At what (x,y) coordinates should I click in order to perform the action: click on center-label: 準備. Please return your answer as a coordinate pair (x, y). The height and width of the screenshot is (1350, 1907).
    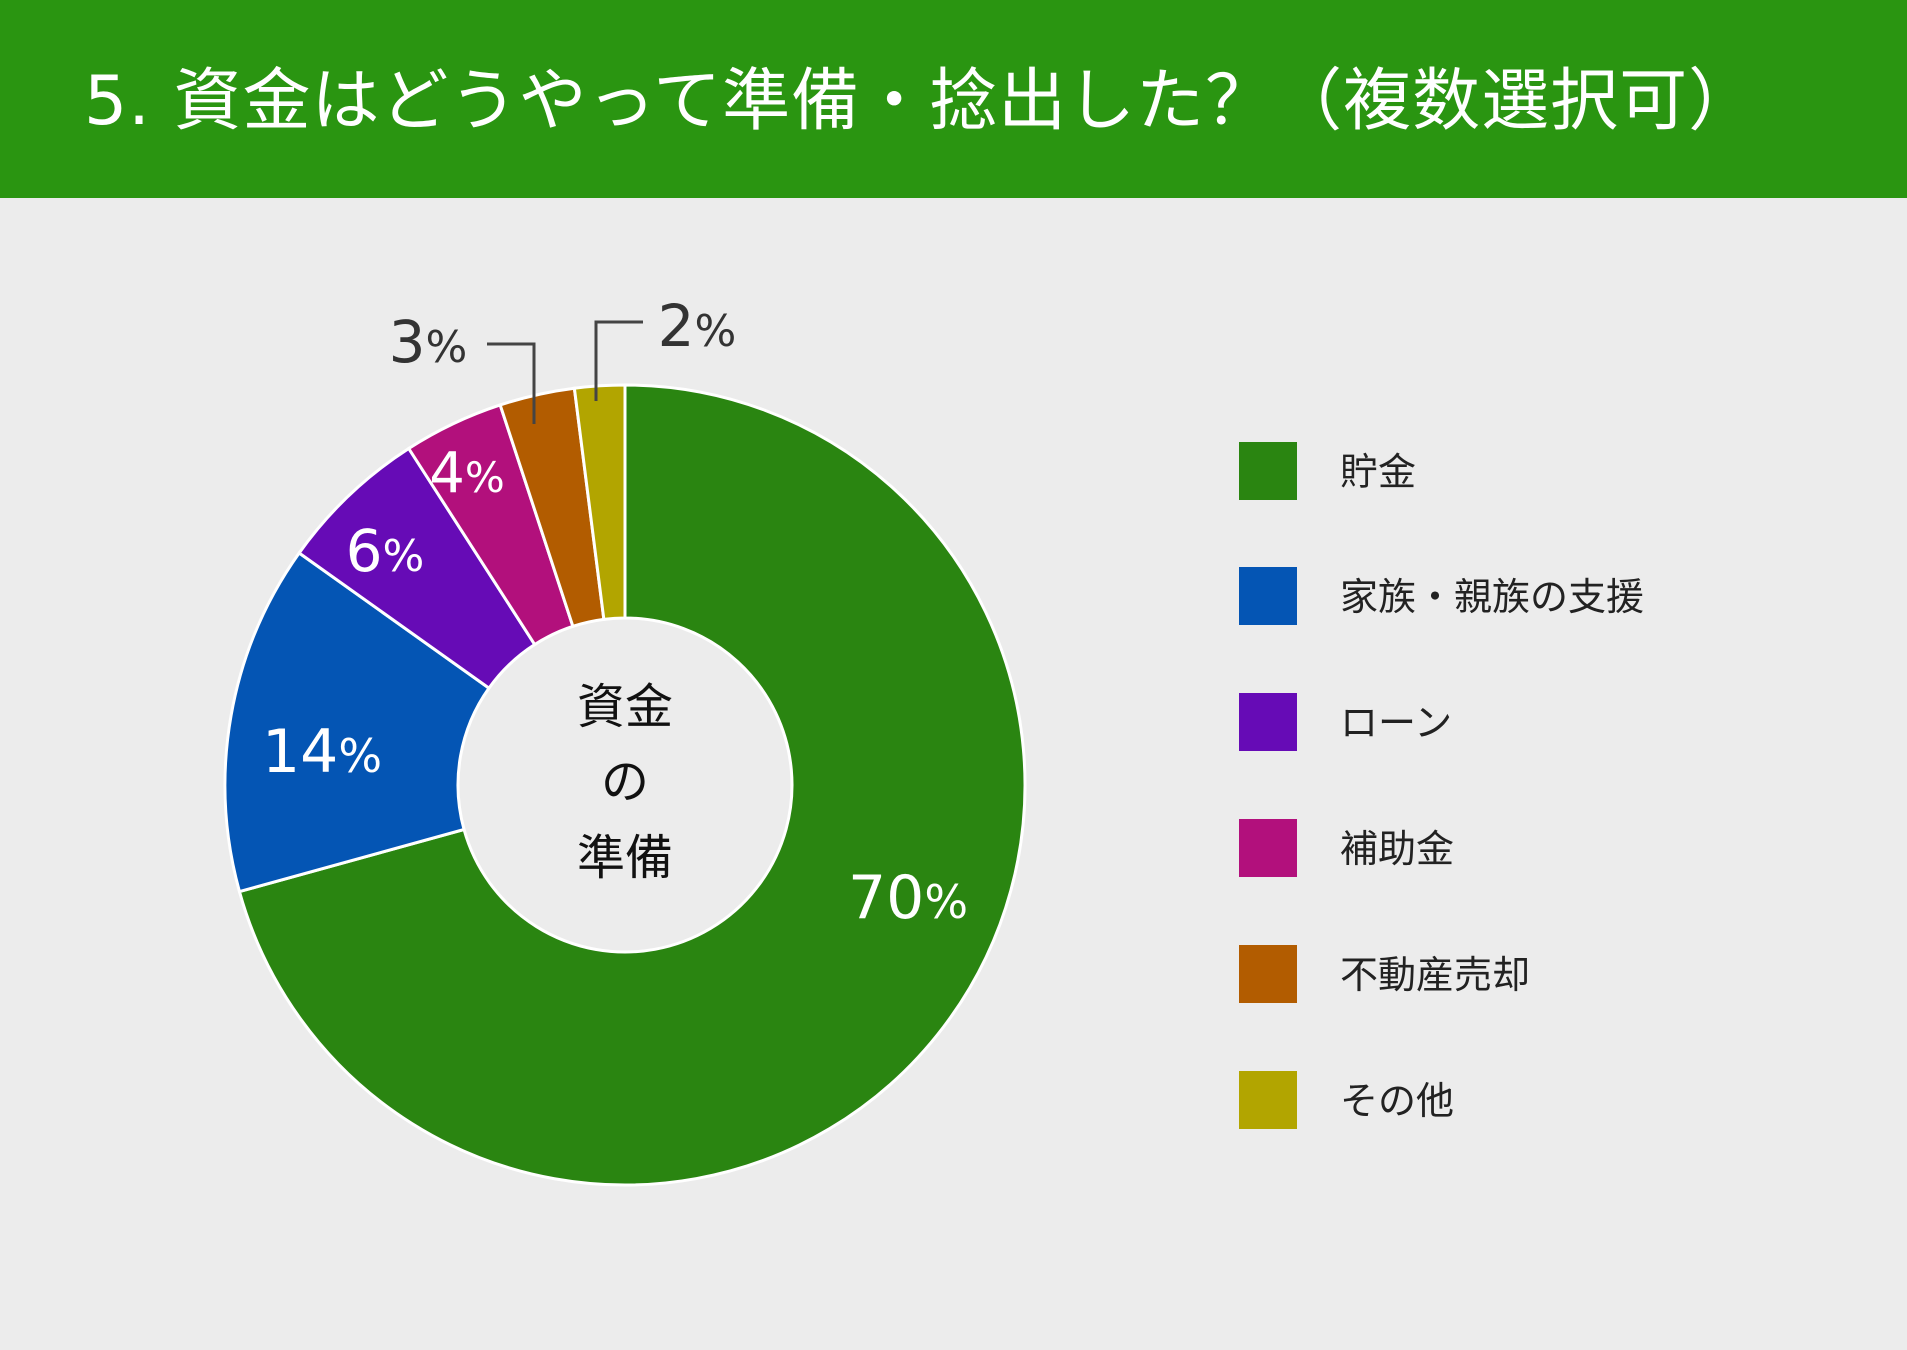
    Looking at the image, I should click on (625, 858).